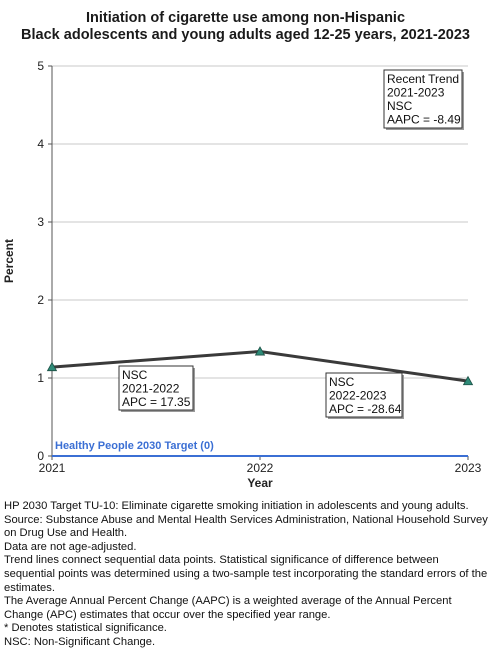 The height and width of the screenshot is (650, 491). What do you see at coordinates (40, 66) in the screenshot?
I see `y-tick-label-5: 5` at bounding box center [40, 66].